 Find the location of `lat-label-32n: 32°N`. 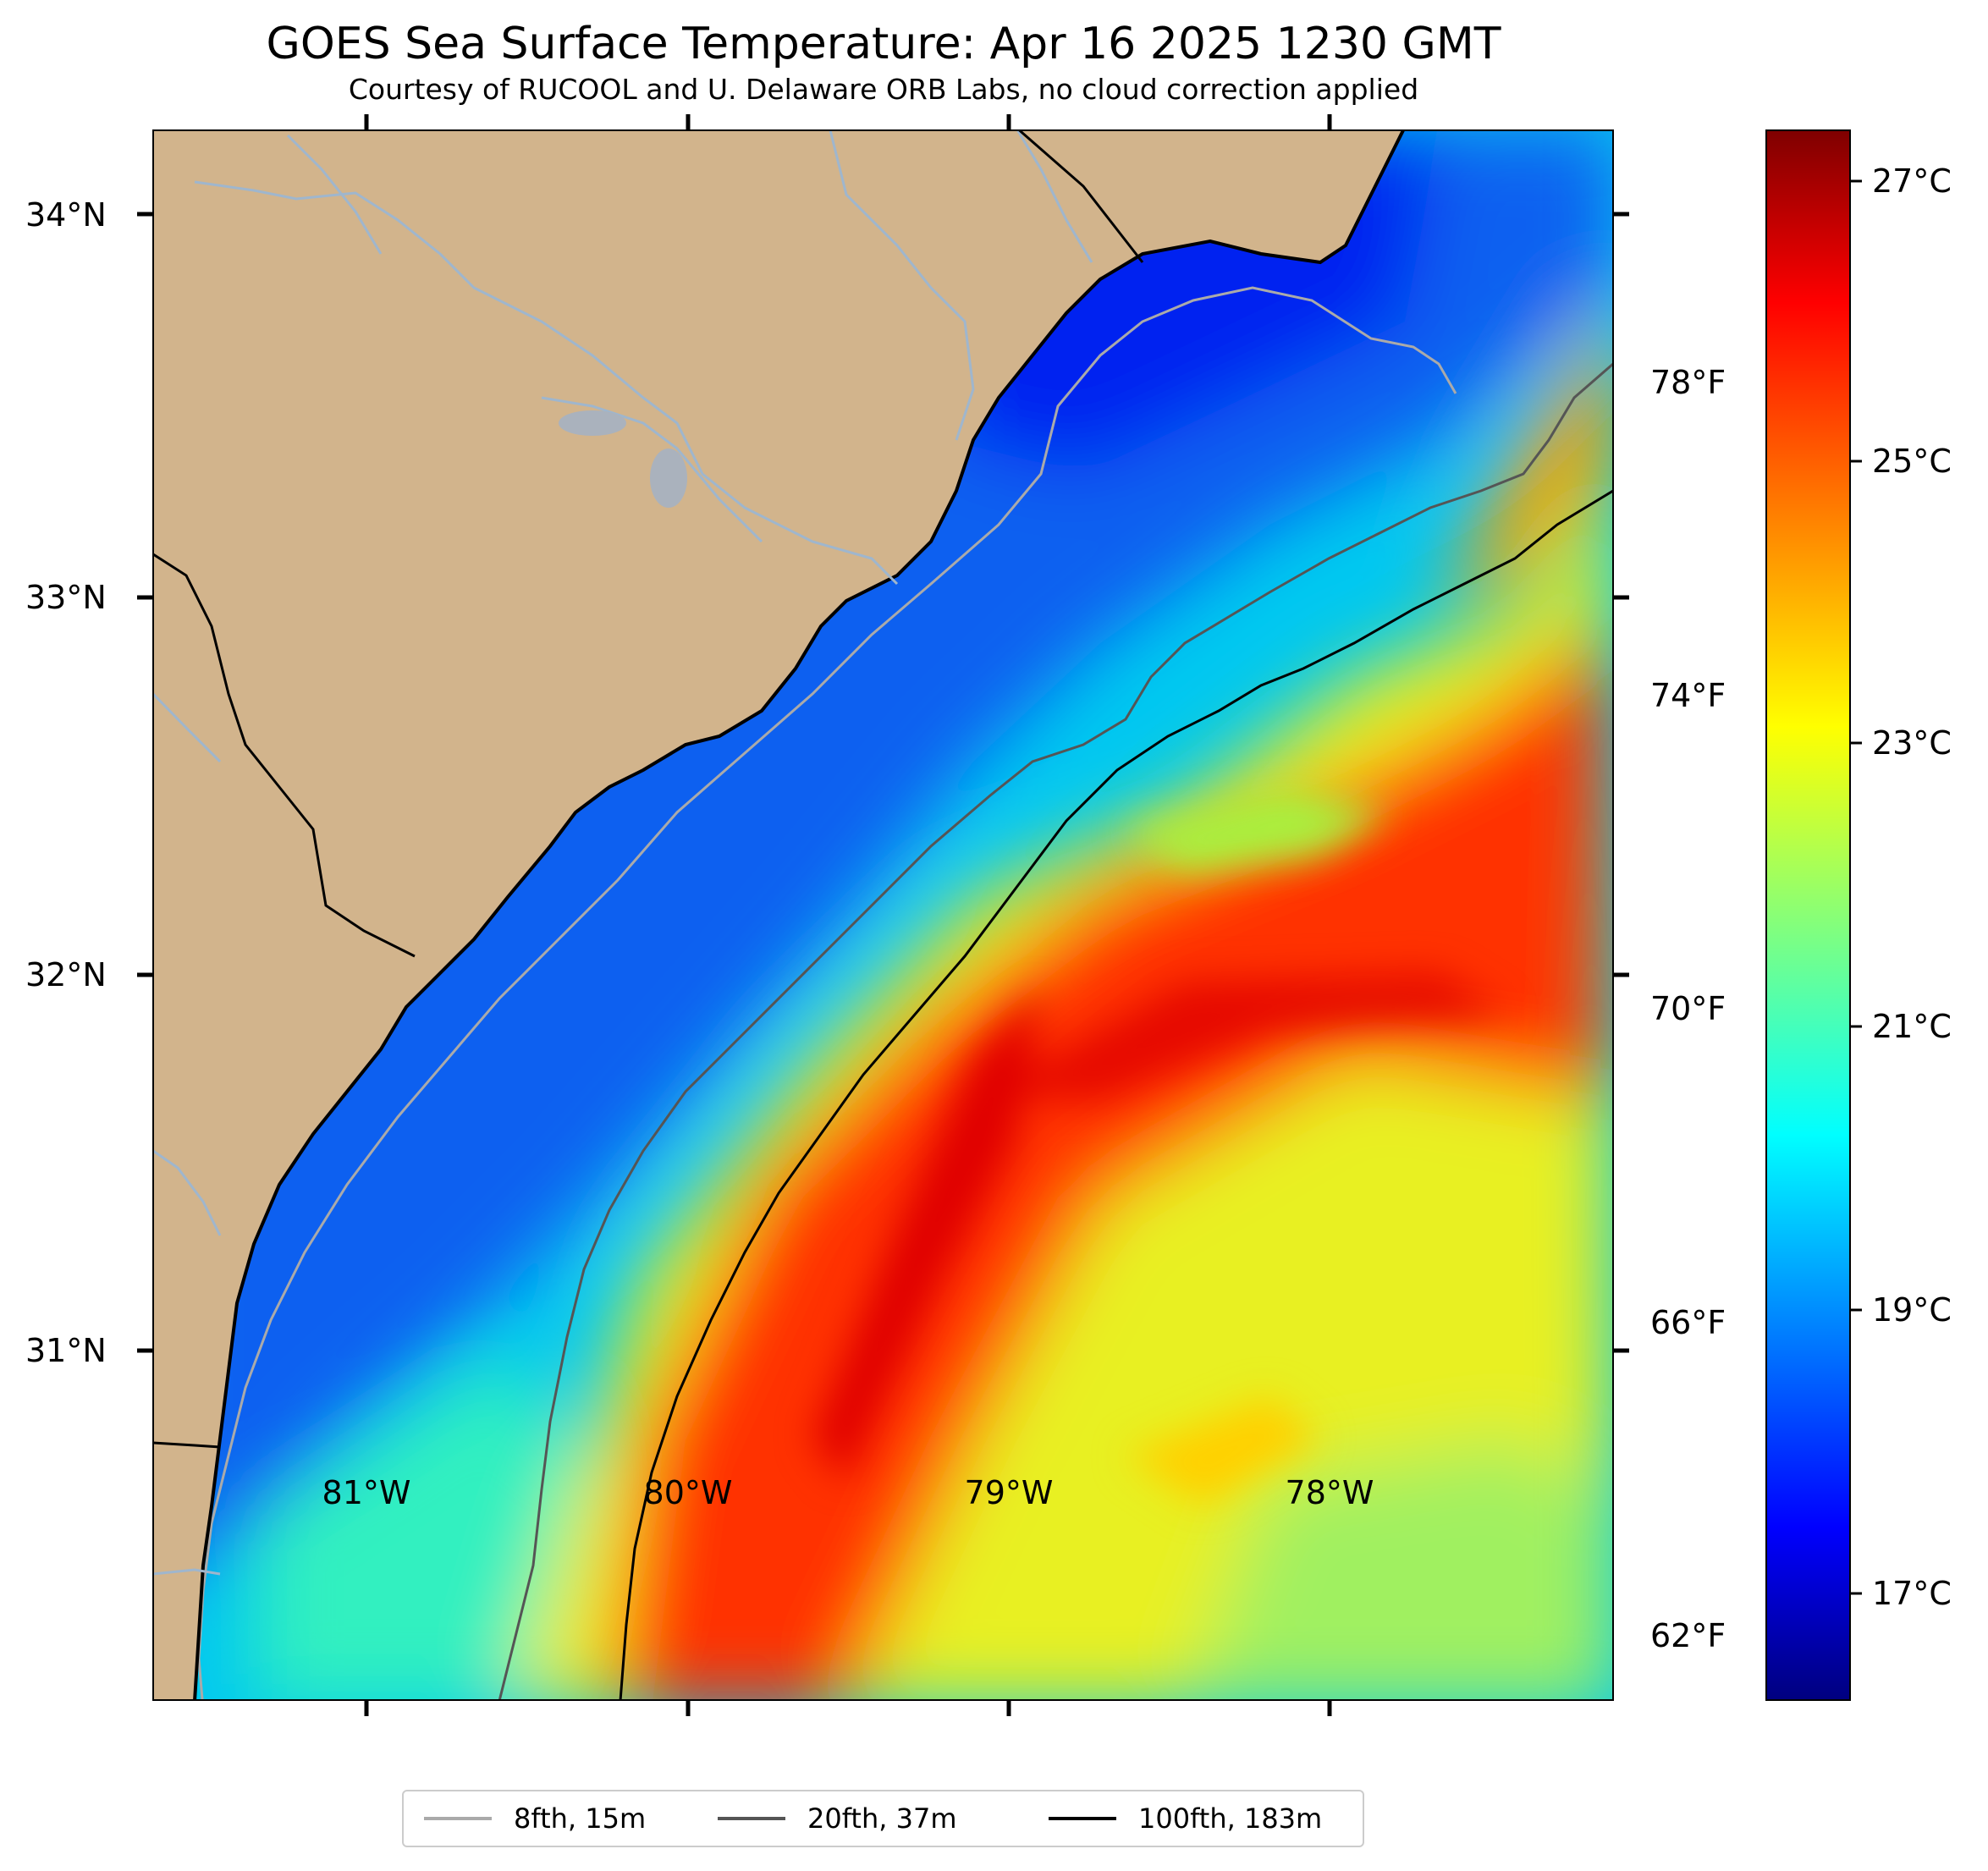

lat-label-32n: 32°N is located at coordinates (66, 975).